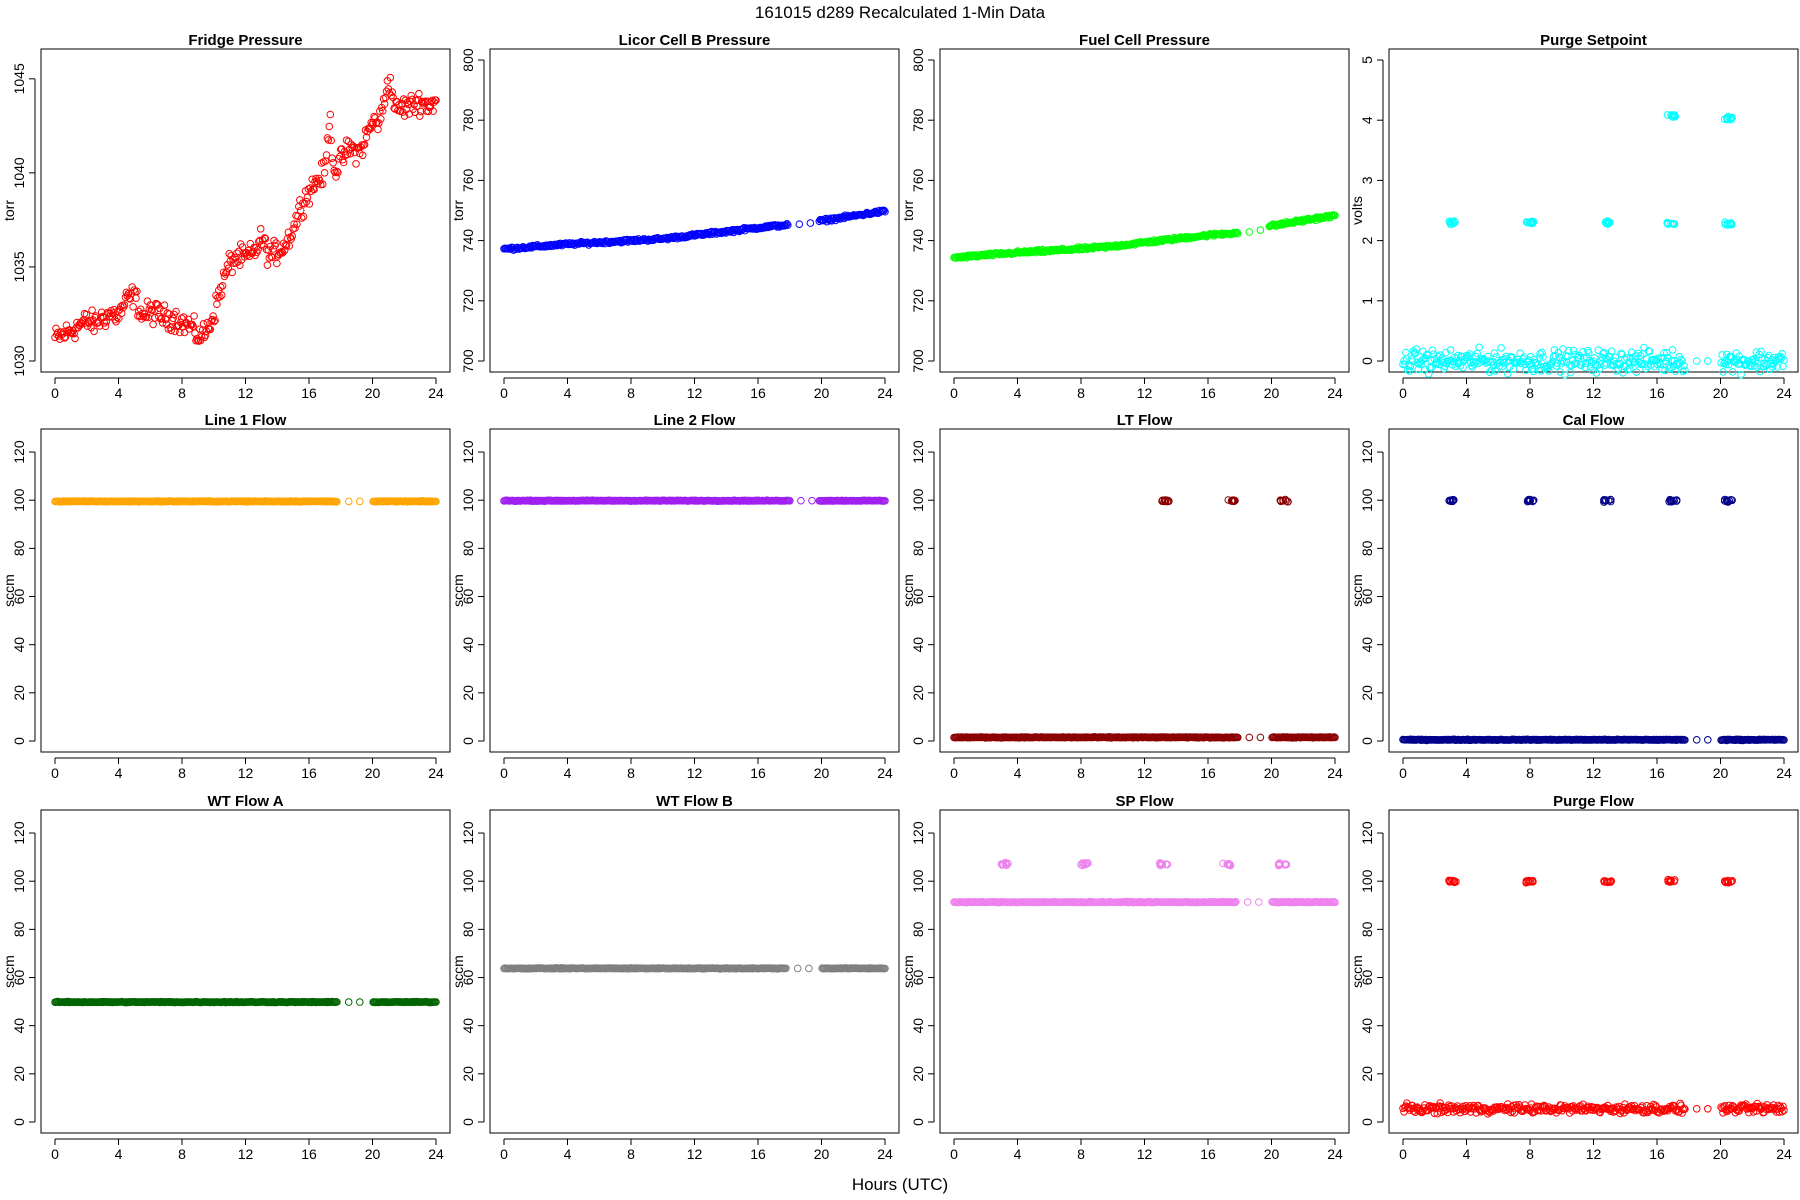 The image size is (1800, 1200). What do you see at coordinates (918, 978) in the screenshot?
I see `y-tick-label: 60` at bounding box center [918, 978].